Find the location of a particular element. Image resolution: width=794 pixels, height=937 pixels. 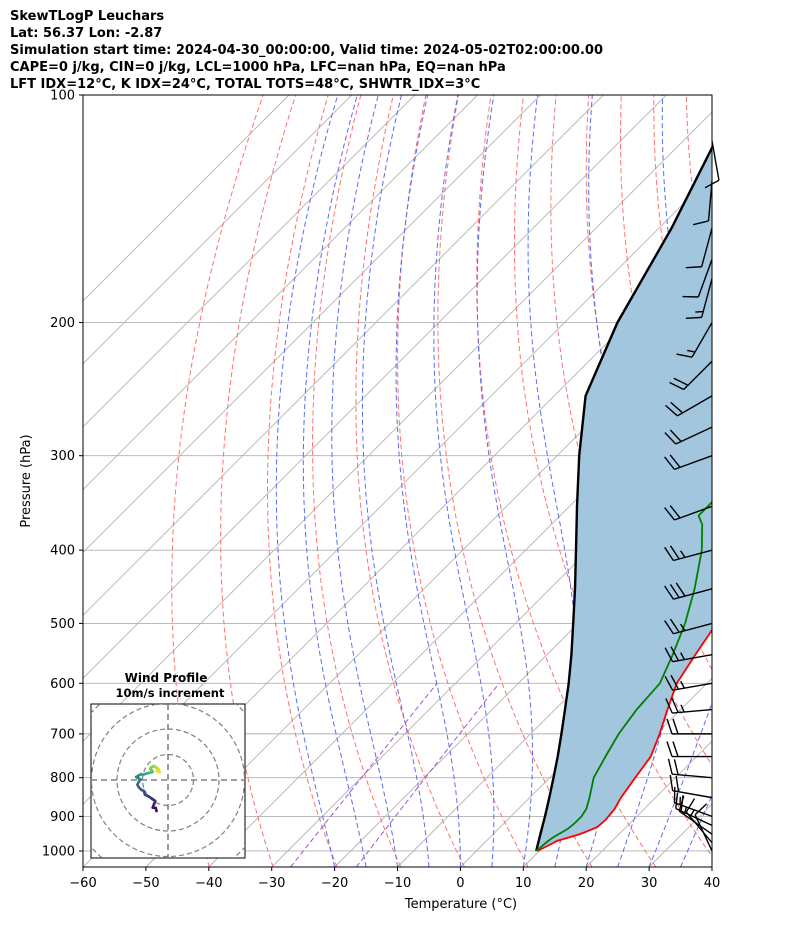

x-tick-label: 40 is located at coordinates (712, 883).